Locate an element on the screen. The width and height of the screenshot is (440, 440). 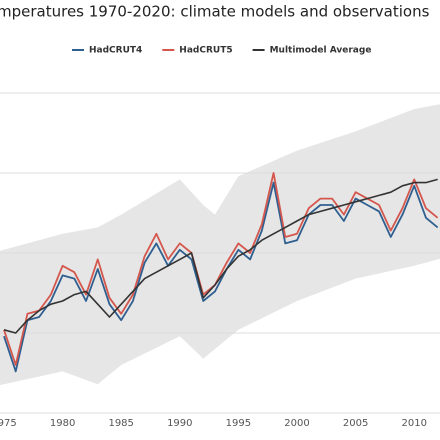
x-tick-label: 1975 is located at coordinates (8, 423).